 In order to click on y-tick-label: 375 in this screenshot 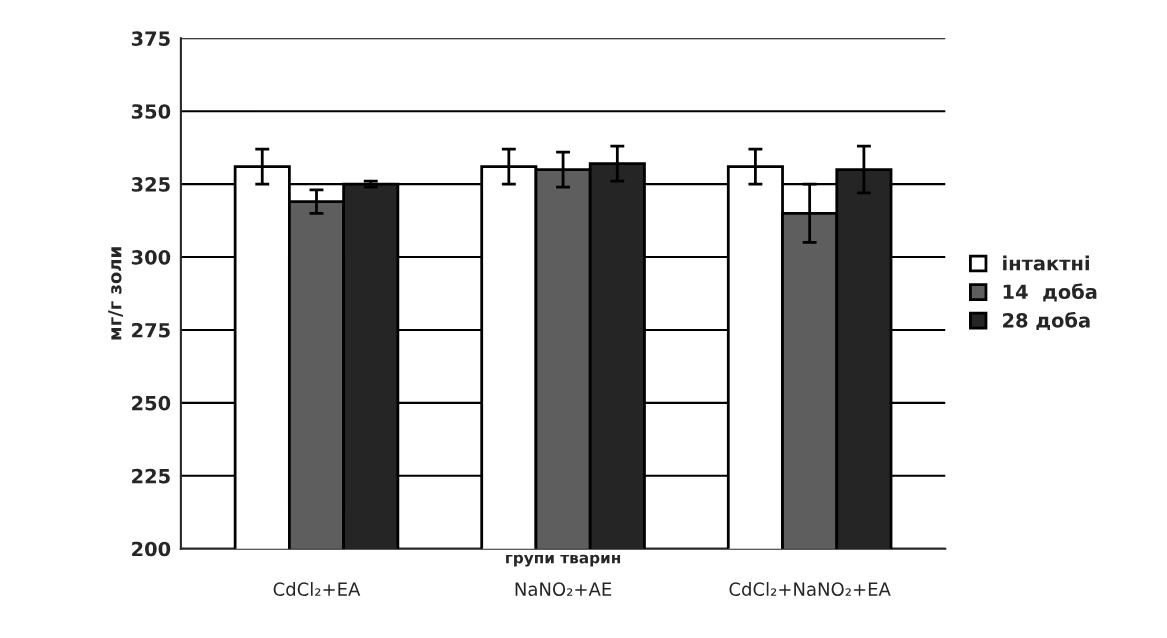, I will do `click(150, 38)`.